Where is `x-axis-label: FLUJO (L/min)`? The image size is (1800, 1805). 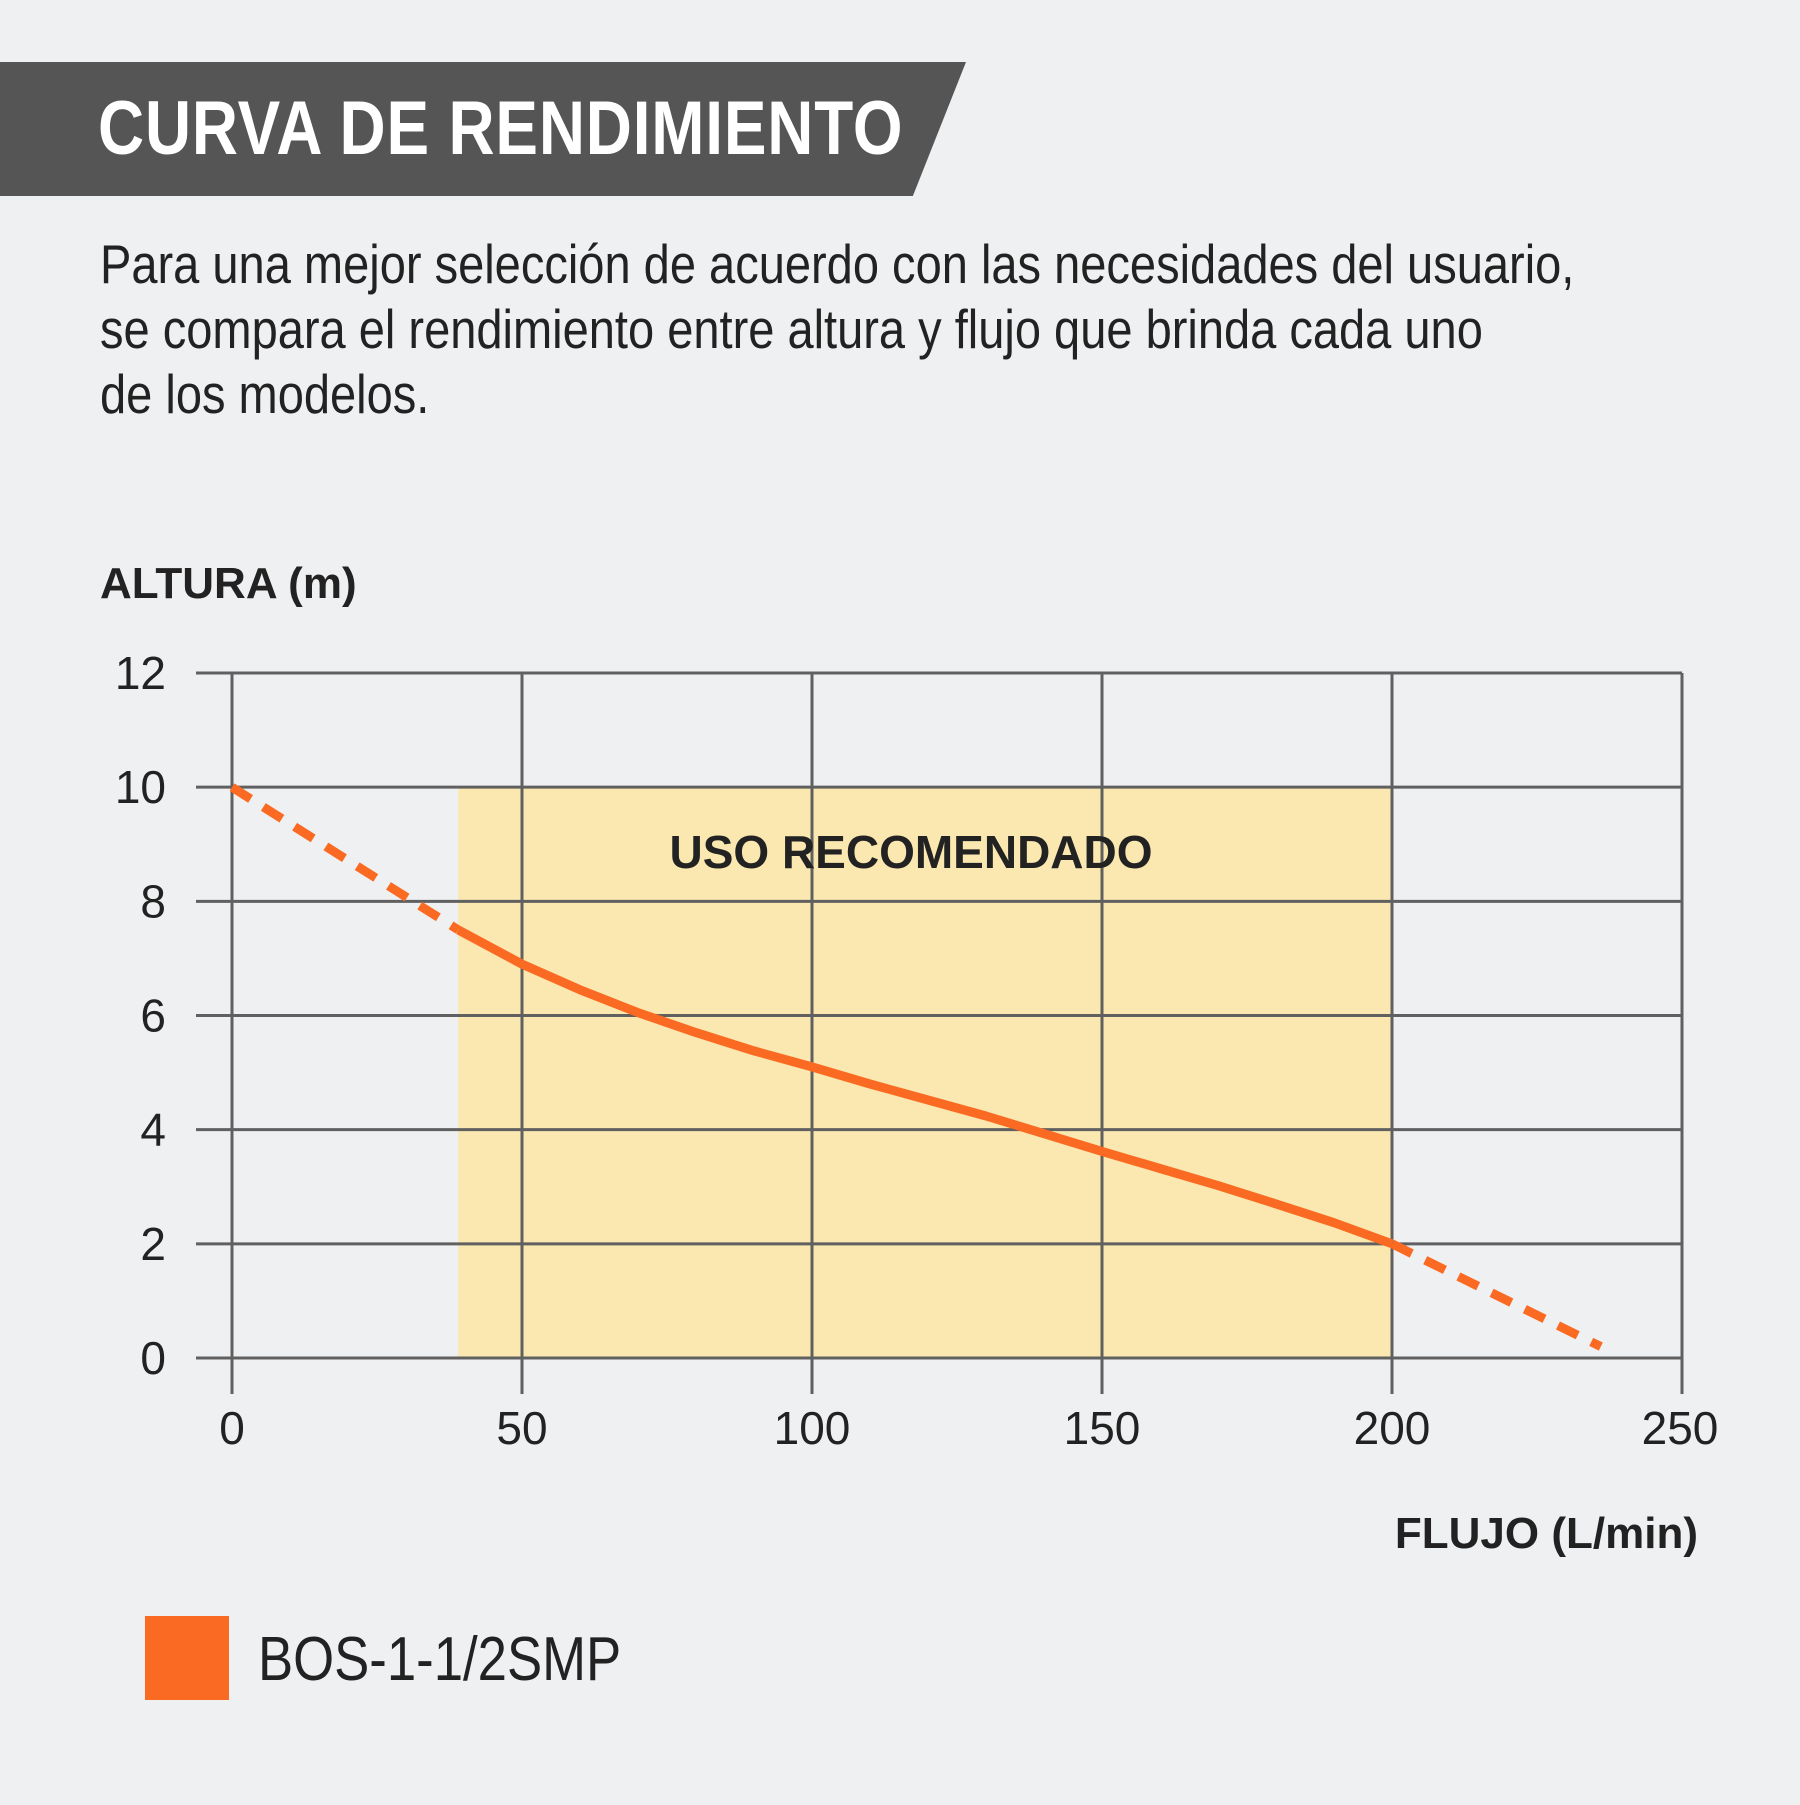
x-axis-label: FLUJO (L/min) is located at coordinates (1546, 1533).